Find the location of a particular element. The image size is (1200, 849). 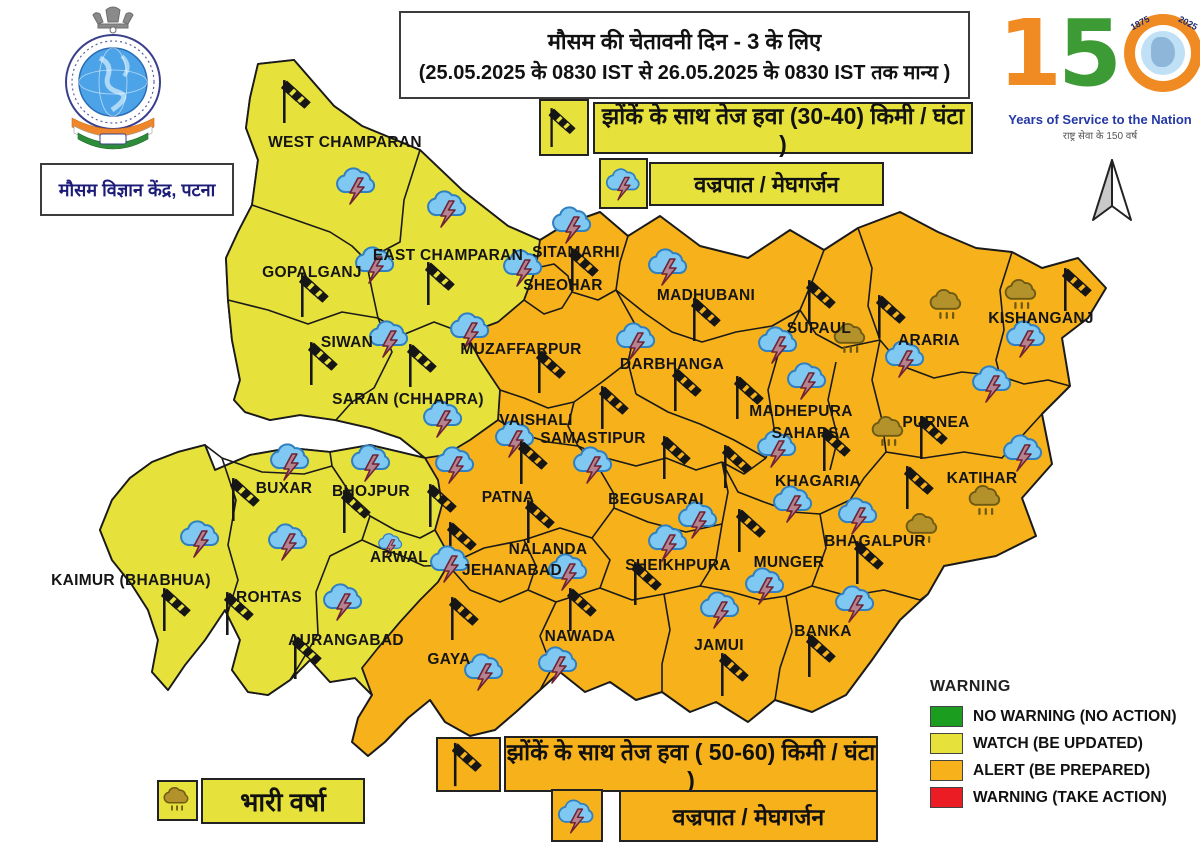

anniv-caption-en: Years of Service to the Nation is located at coordinates (1100, 119).